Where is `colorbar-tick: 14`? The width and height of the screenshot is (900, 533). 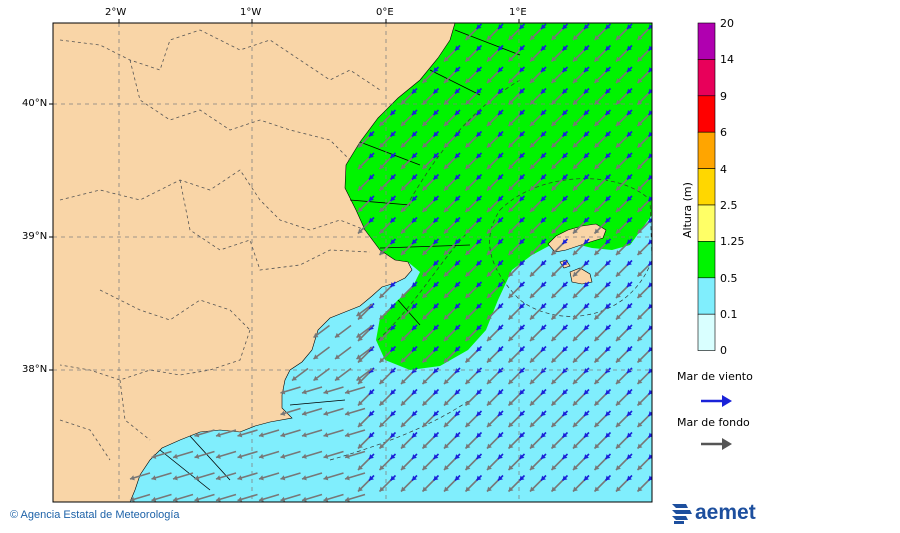 colorbar-tick: 14 is located at coordinates (727, 59).